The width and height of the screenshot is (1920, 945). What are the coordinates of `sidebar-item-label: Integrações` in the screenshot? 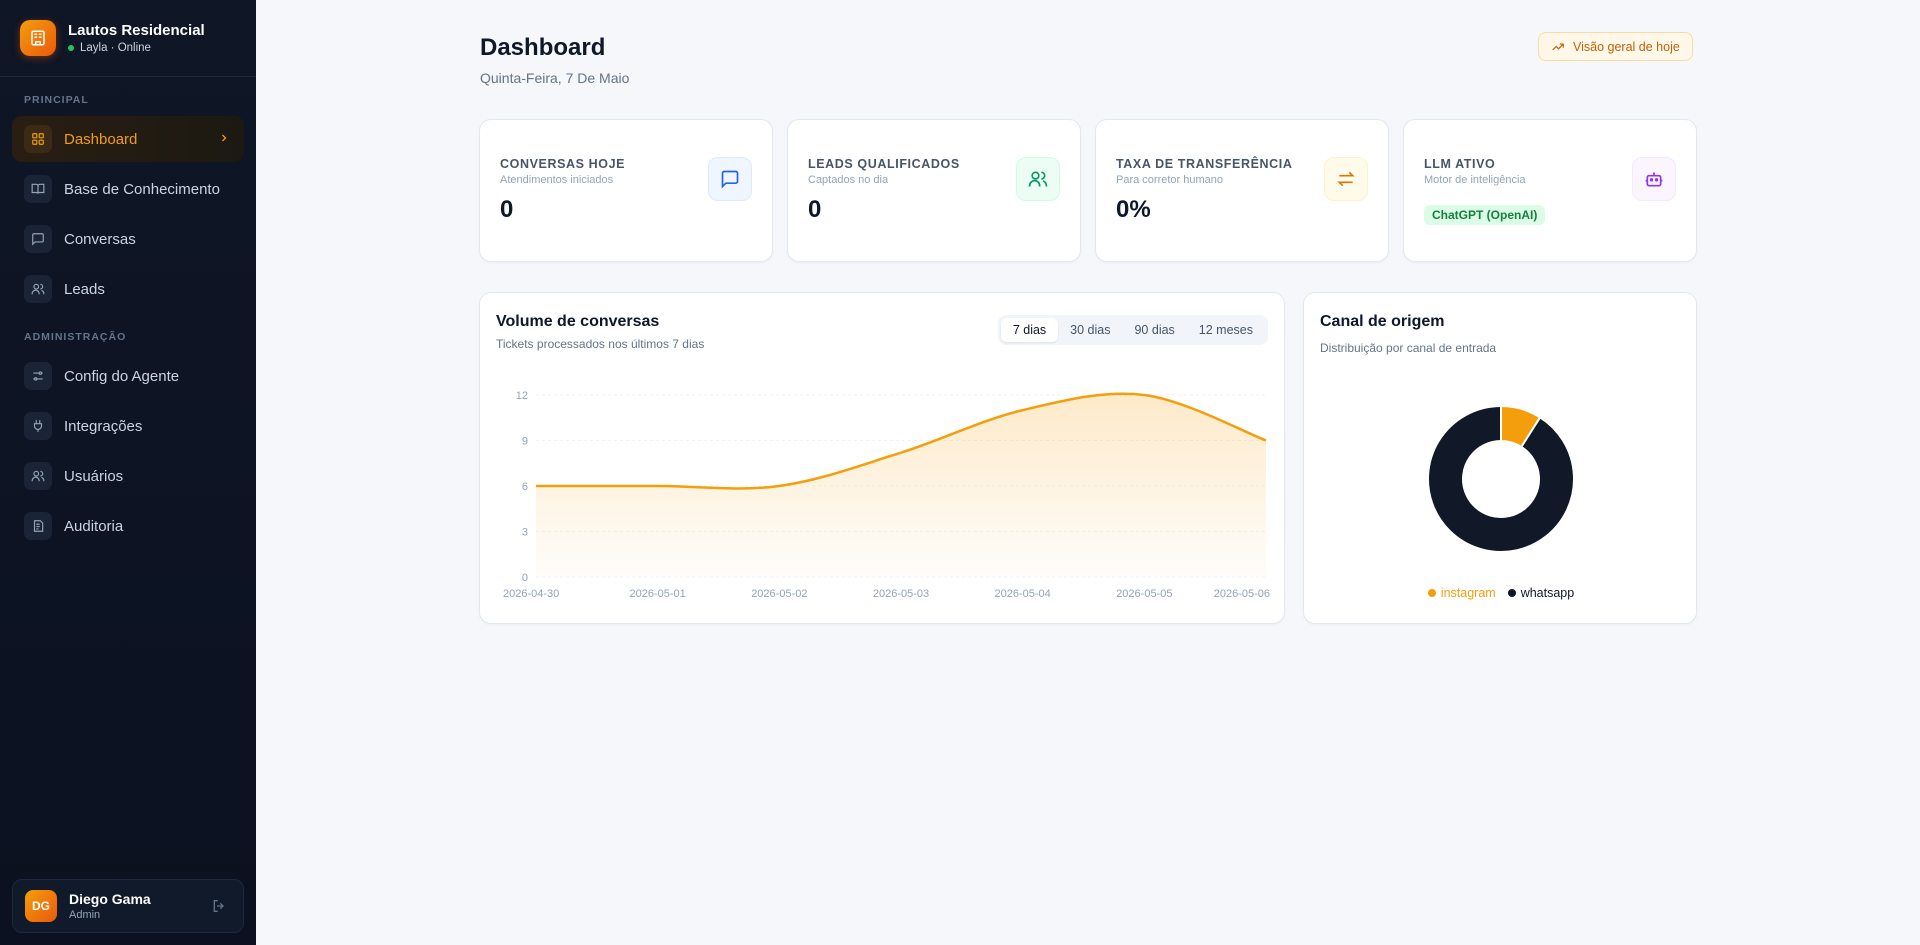 It's located at (103, 426).